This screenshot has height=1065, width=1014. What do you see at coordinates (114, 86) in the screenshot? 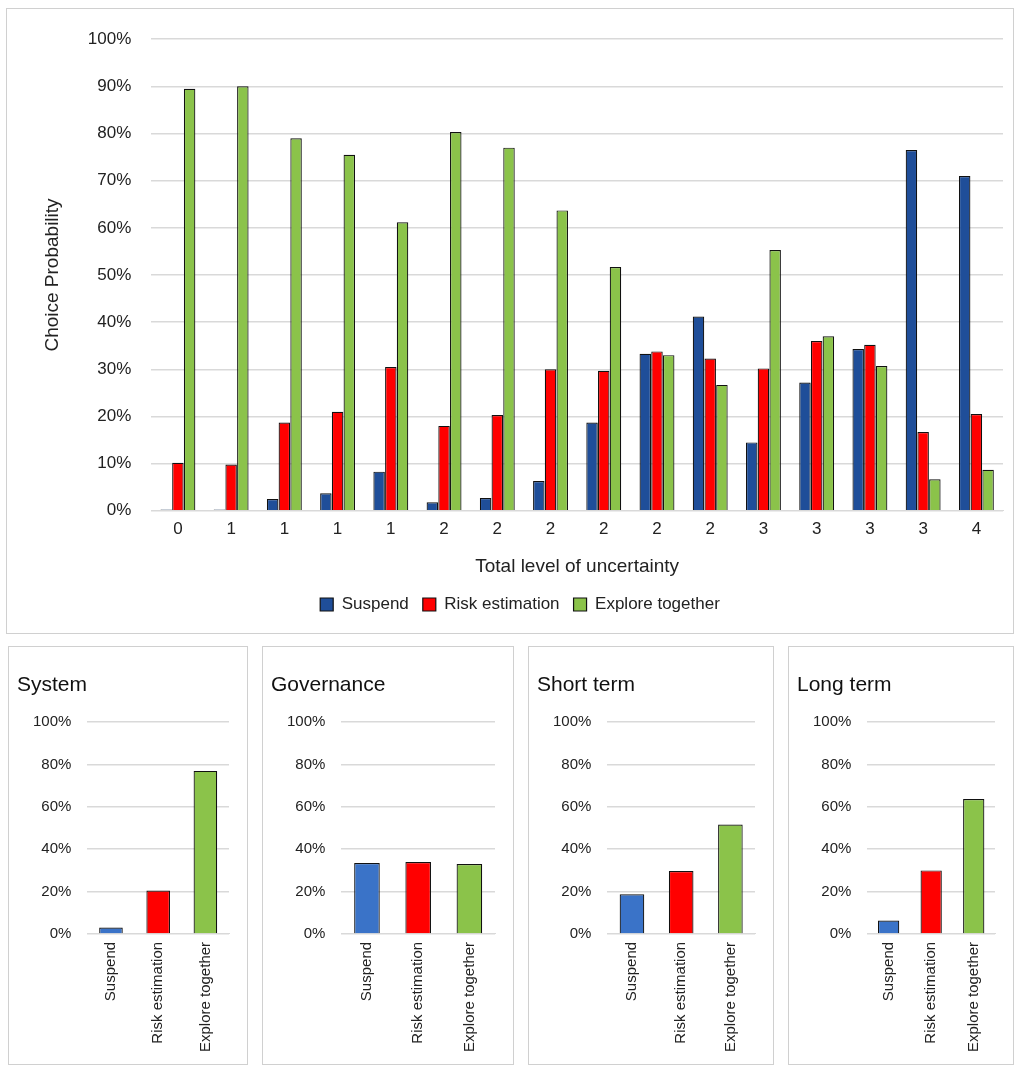
I see `y-tick-label: 90%` at bounding box center [114, 86].